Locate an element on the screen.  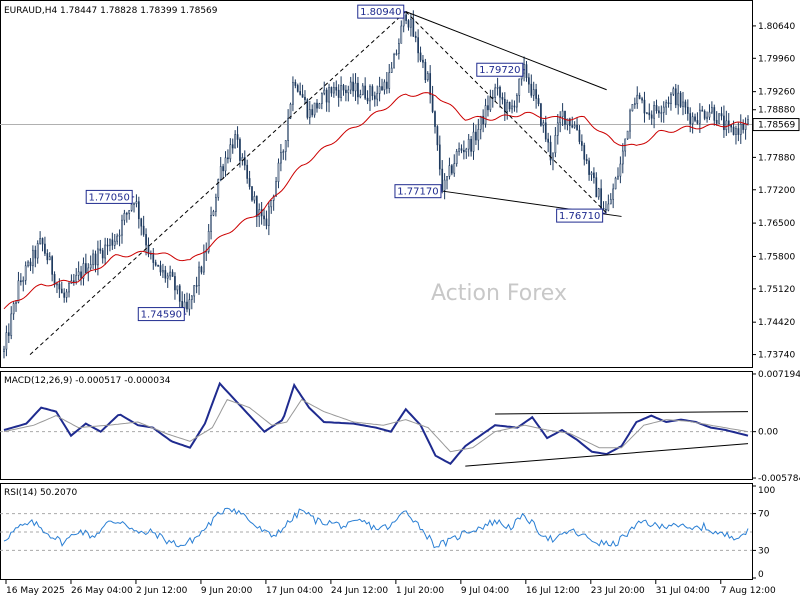
macd-y-axis: 0.007194 0.00 -0.005784 is located at coordinates (776, 427).